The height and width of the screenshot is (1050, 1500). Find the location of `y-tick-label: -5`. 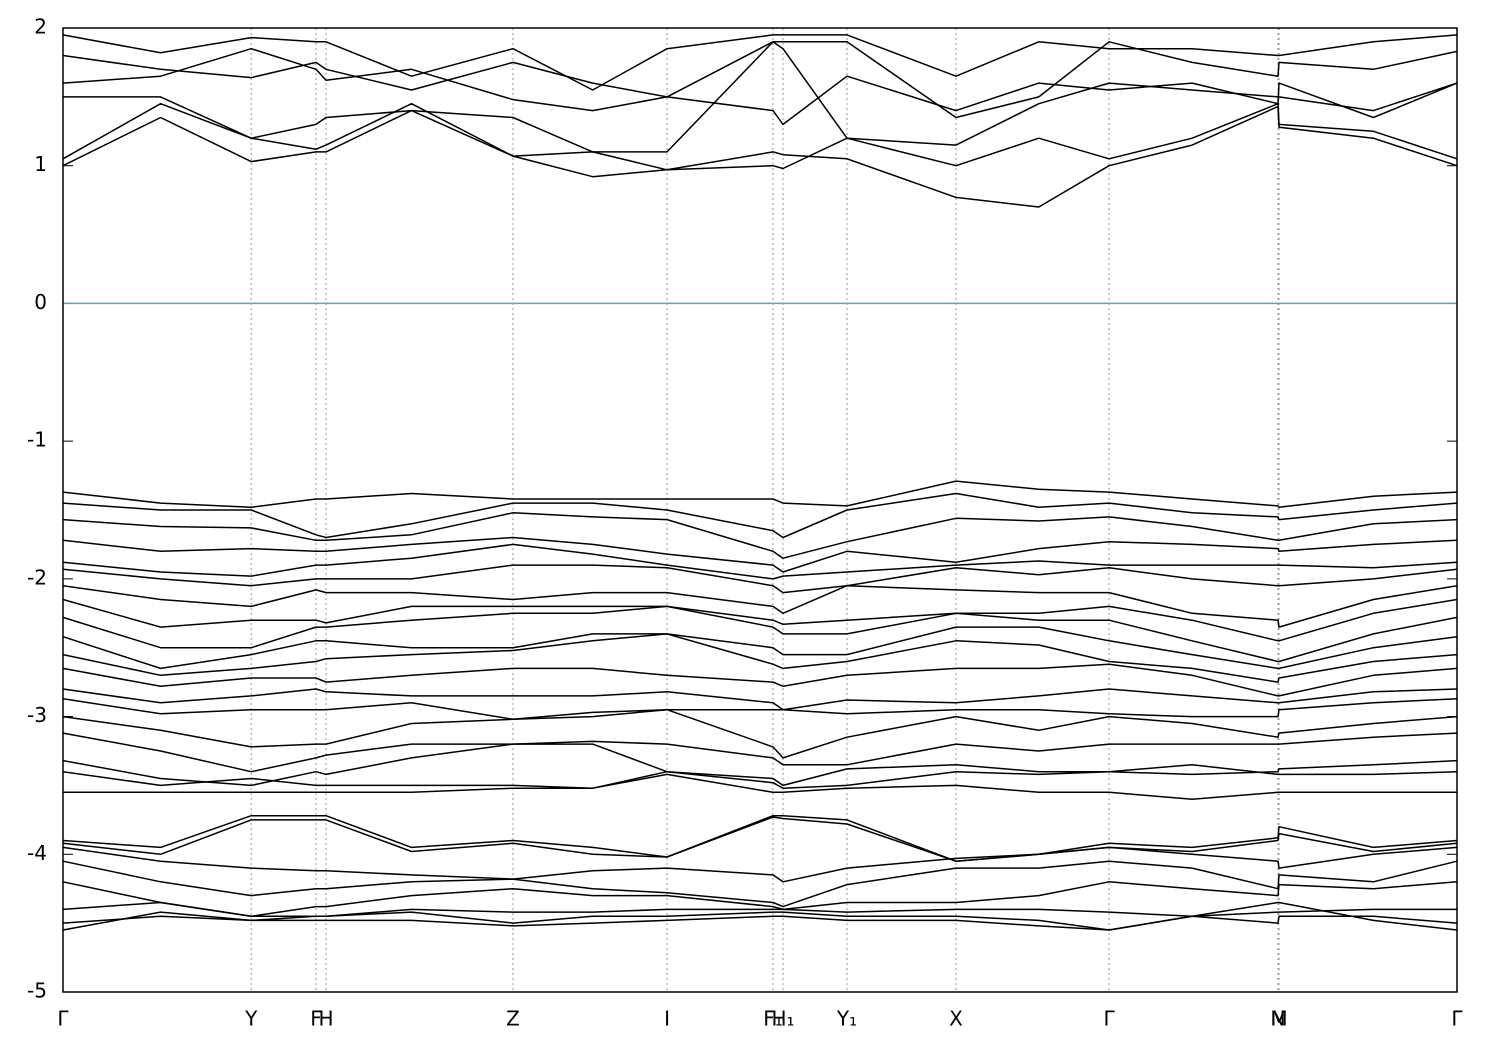

y-tick-label: -5 is located at coordinates (37, 991).